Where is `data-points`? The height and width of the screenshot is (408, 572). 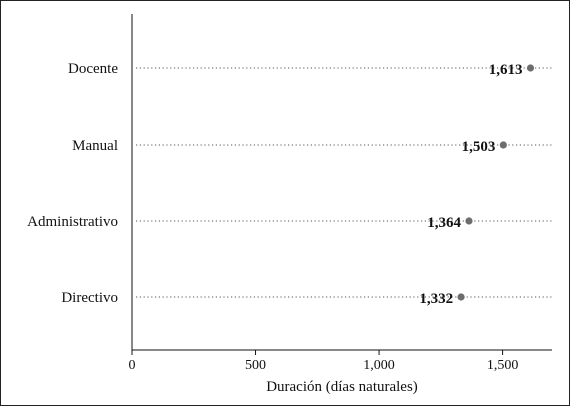 data-points is located at coordinates (496, 182).